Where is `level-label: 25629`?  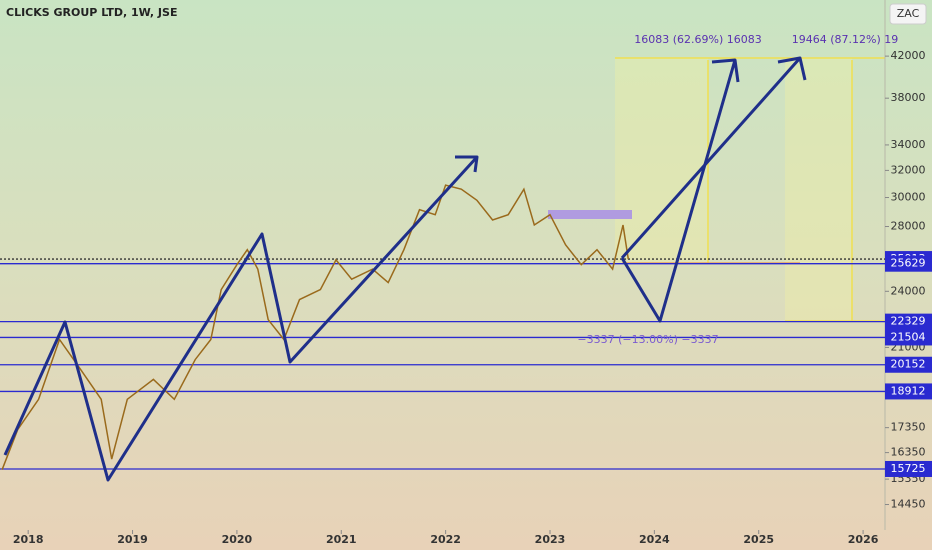 level-label: 25629 is located at coordinates (908, 263).